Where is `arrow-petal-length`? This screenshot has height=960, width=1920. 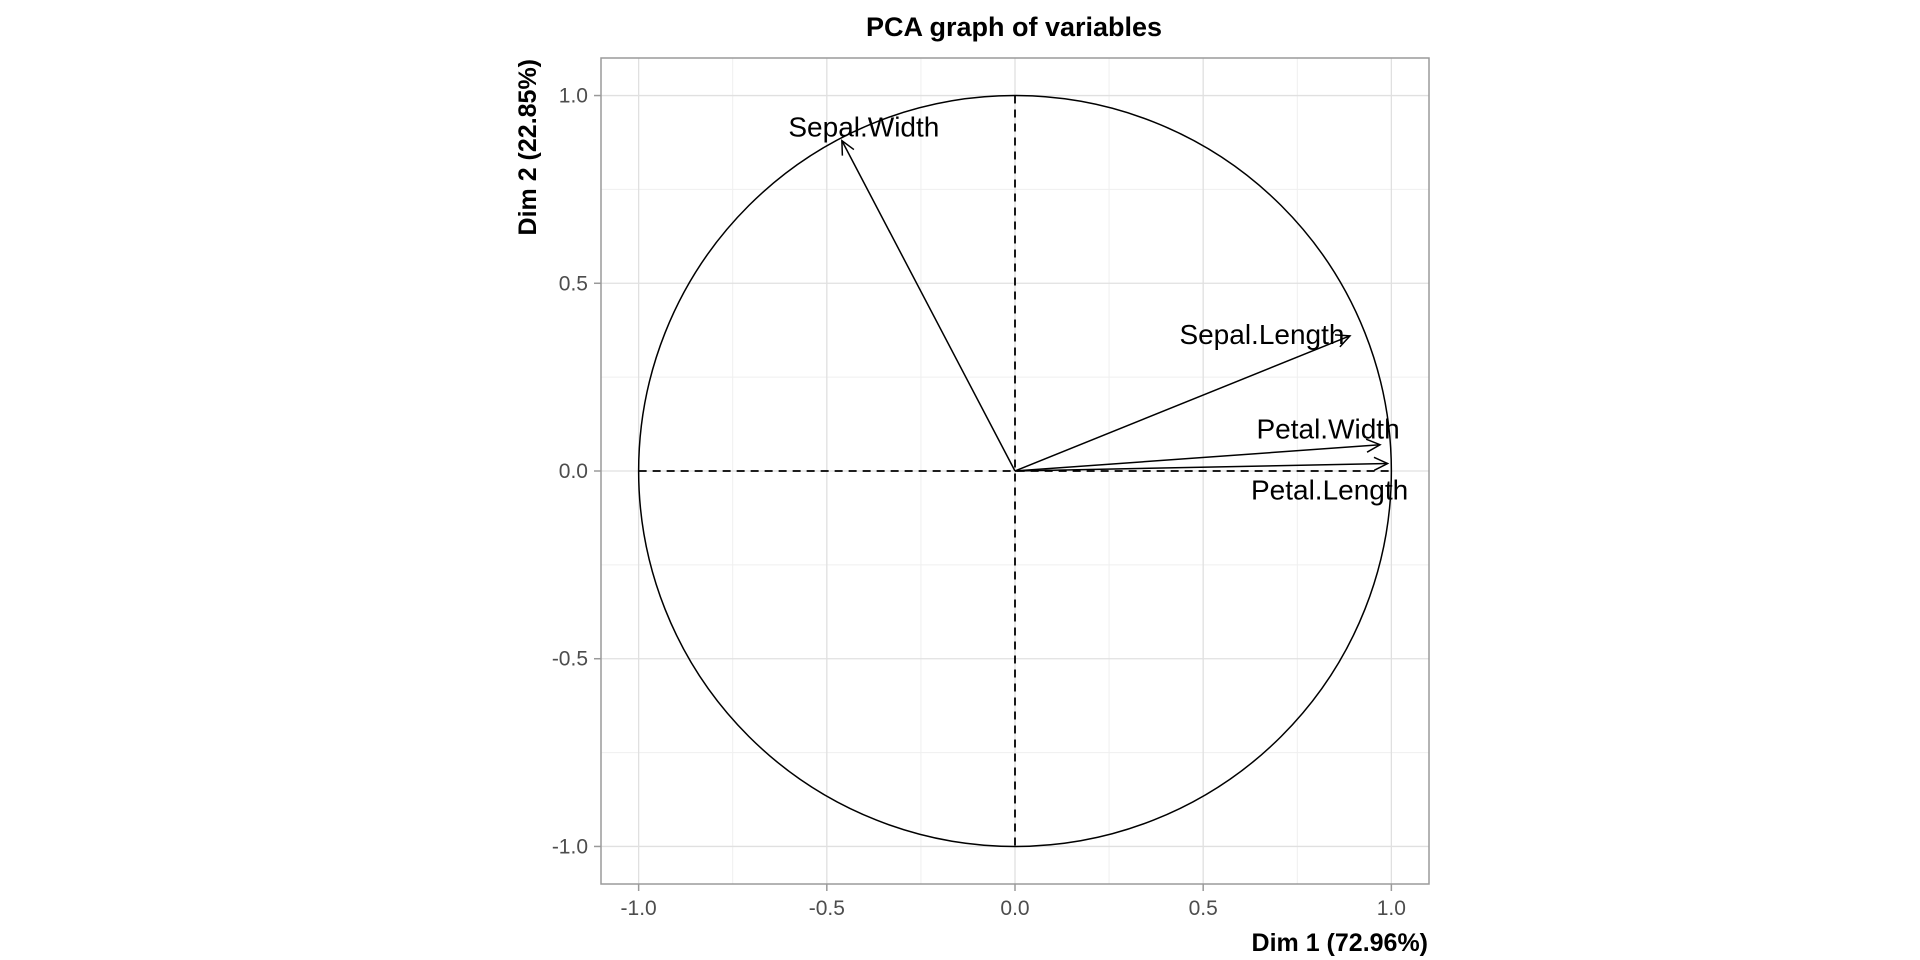 arrow-petal-length is located at coordinates (1202, 464).